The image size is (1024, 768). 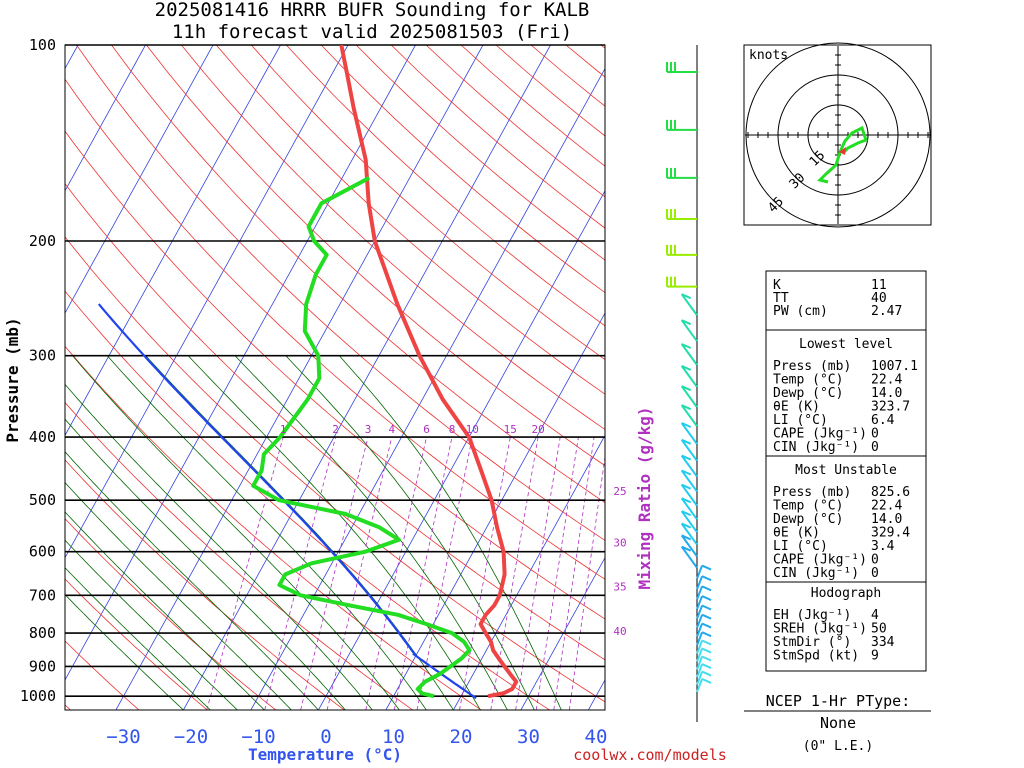 What do you see at coordinates (426, 429) in the screenshot?
I see `mixing-ratio-tick: 6` at bounding box center [426, 429].